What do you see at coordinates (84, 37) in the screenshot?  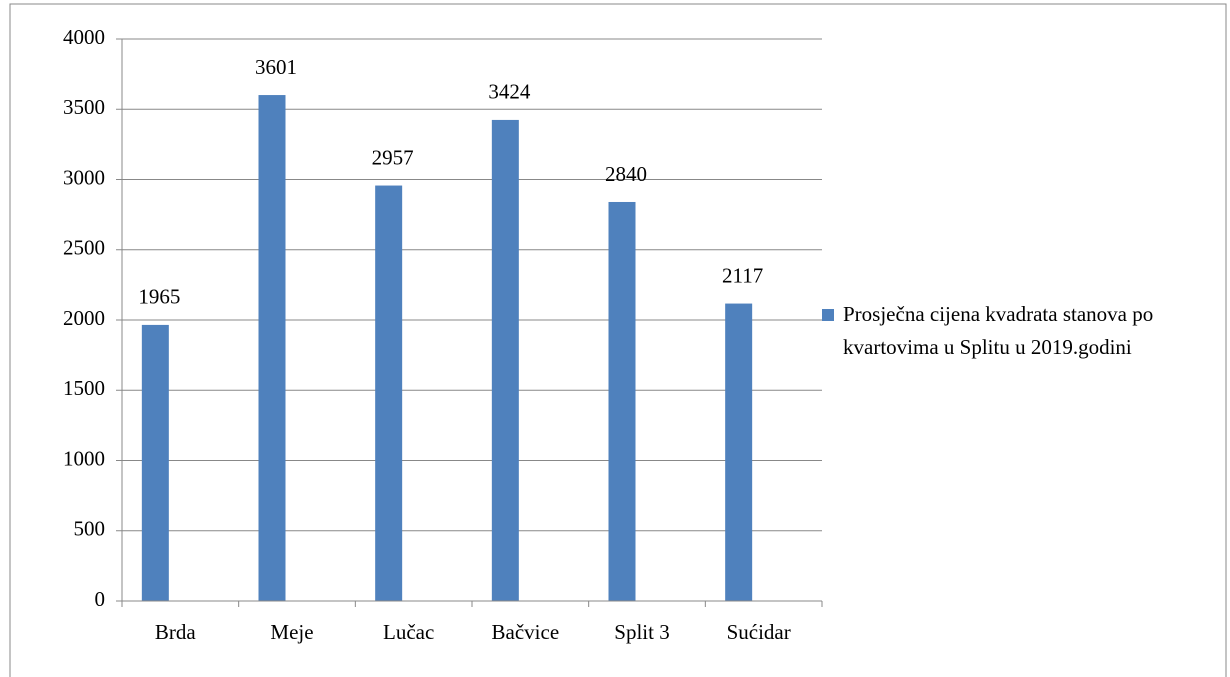 I see `y-tick-label: 4000` at bounding box center [84, 37].